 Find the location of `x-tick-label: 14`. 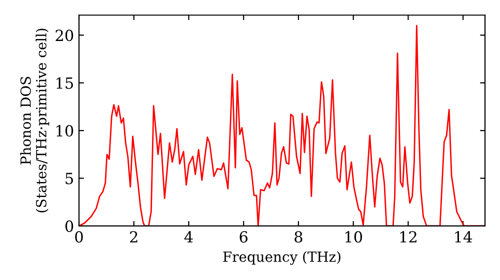

x-tick-label: 14 is located at coordinates (463, 236).